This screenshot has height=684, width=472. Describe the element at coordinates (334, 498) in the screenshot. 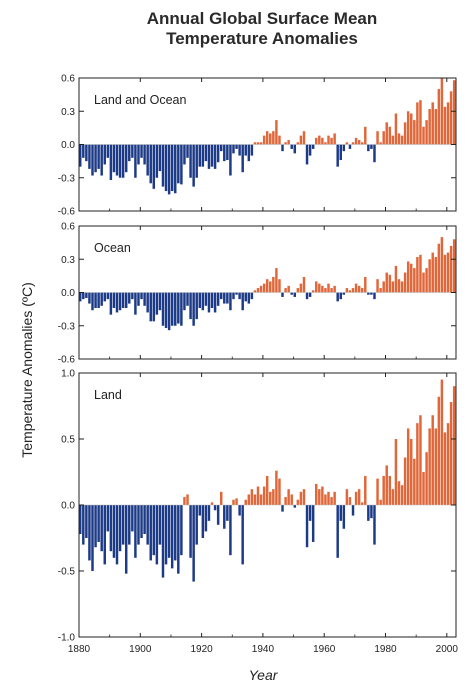

I see `bar-land-1963` at that location.